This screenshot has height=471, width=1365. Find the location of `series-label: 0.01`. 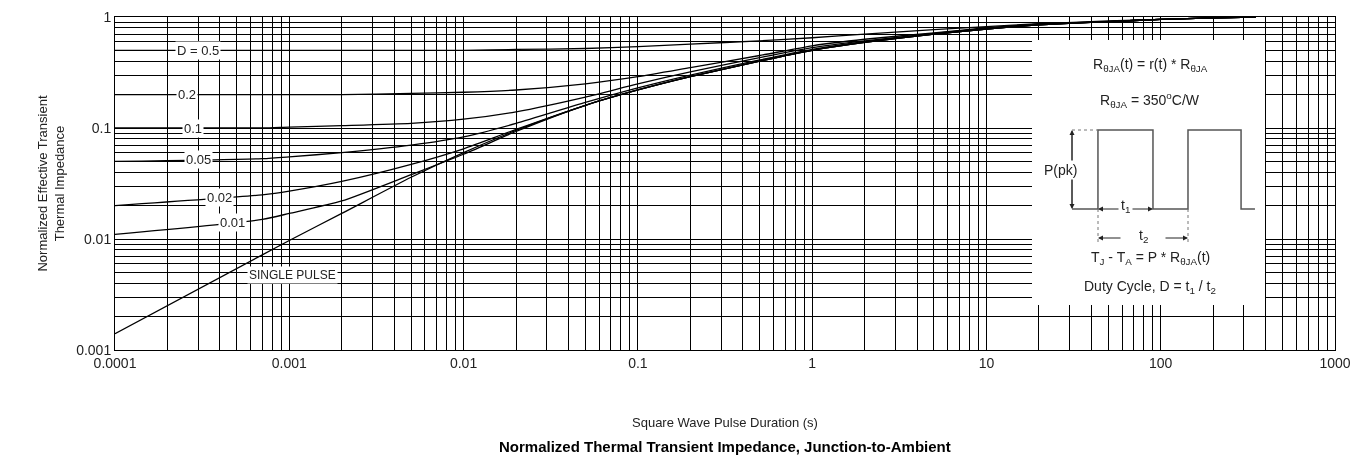

series-label: 0.01 is located at coordinates (233, 222).